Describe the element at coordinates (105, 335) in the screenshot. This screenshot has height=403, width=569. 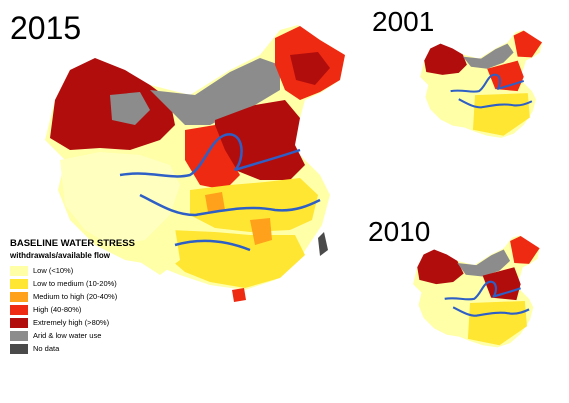
I see `legend-item: Arid & low water use` at that location.